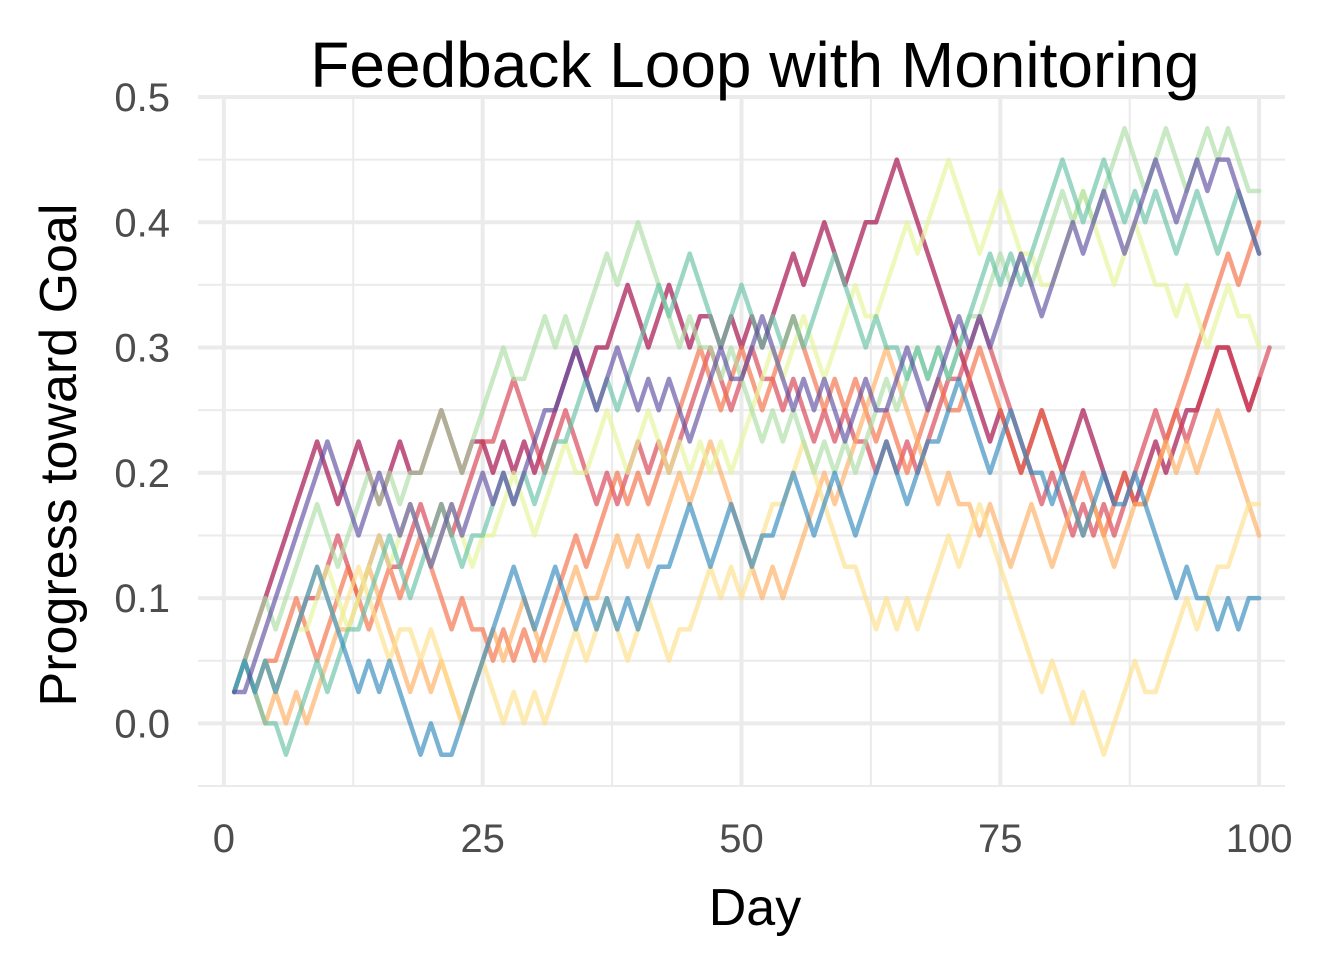 This screenshot has width=1344, height=960. What do you see at coordinates (224, 839) in the screenshot?
I see `x-tick-label: 0` at bounding box center [224, 839].